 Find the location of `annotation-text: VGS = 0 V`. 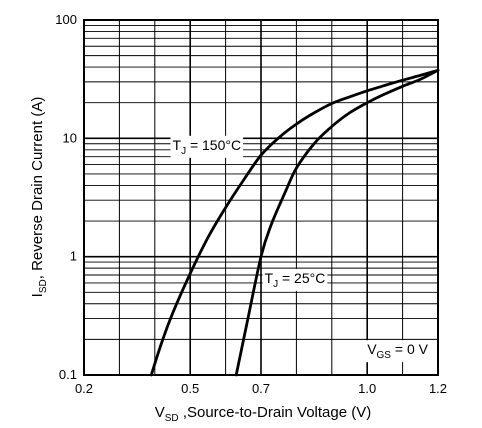

annotation-text: VGS = 0 V is located at coordinates (397, 351).